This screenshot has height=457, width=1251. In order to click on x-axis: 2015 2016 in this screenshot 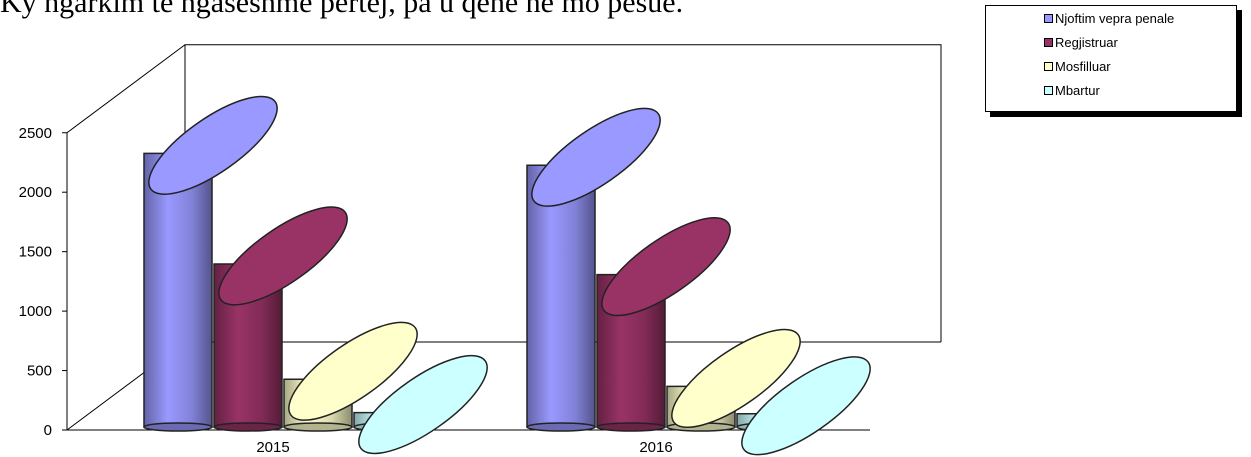, I will do `click(464, 447)`.